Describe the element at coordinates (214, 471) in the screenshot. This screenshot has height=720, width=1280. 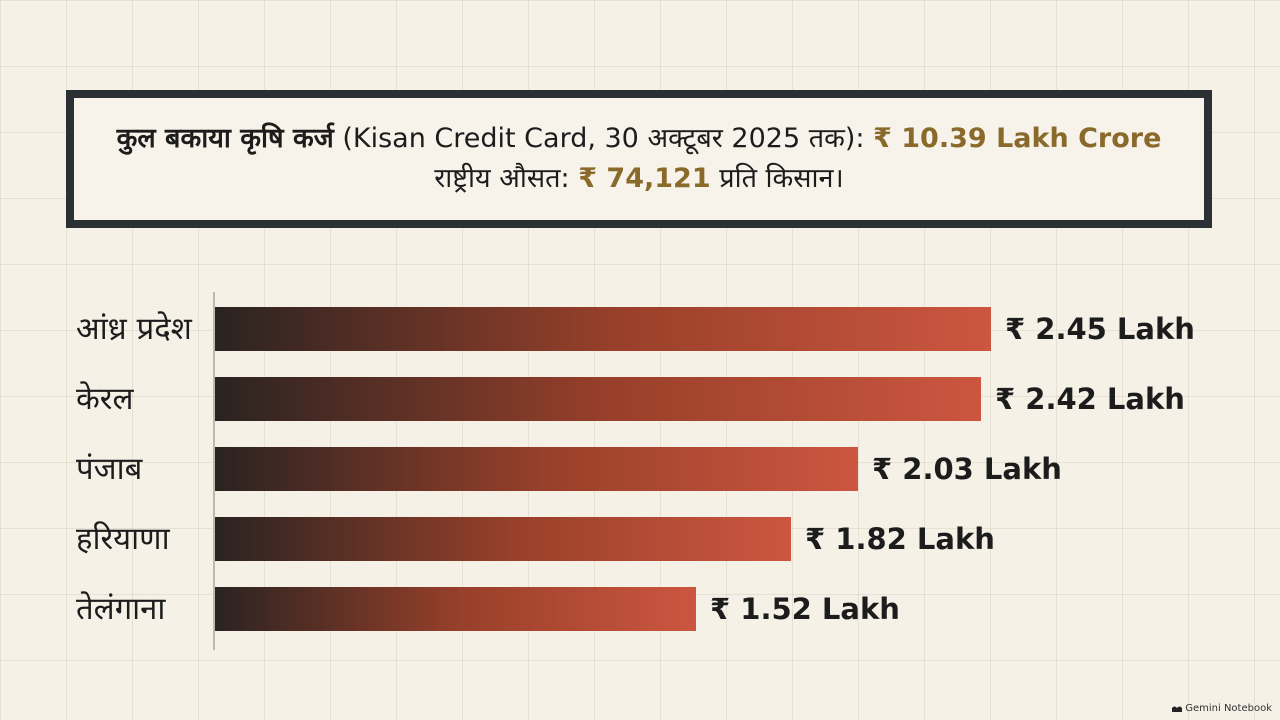
I see `chart-axis-line` at that location.